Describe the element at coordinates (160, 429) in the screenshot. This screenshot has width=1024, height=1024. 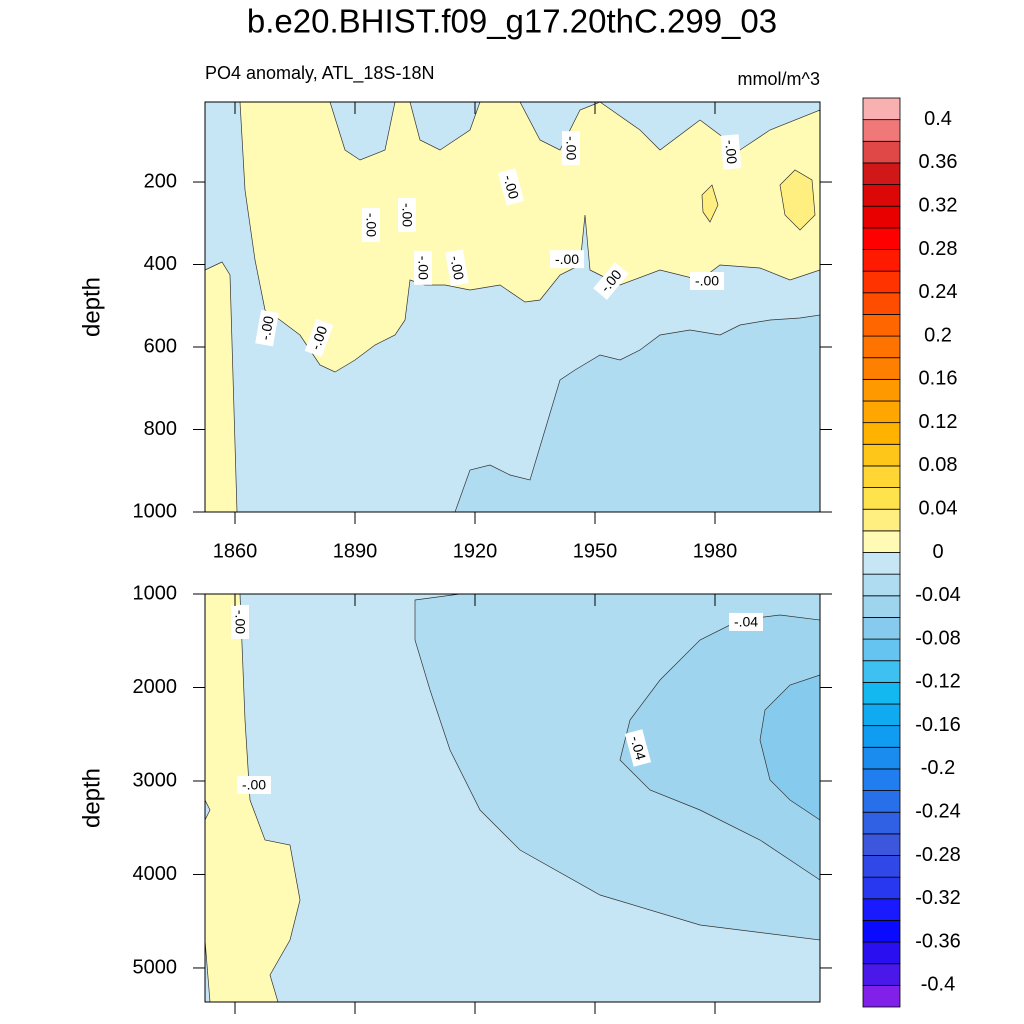
I see `y-tick-label: 800` at that location.